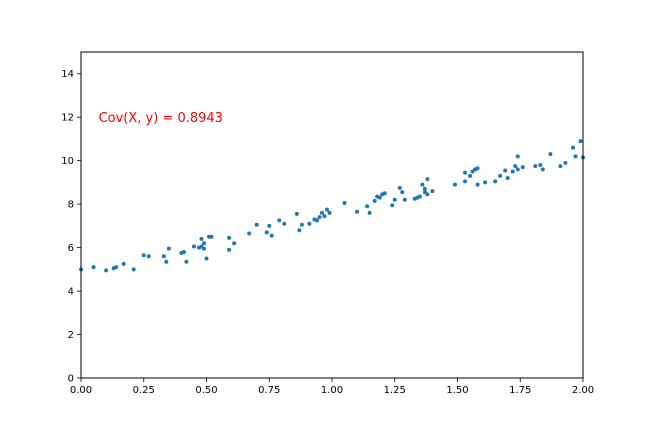  Describe the element at coordinates (67, 118) in the screenshot. I see `y-tick-label: 12` at that location.